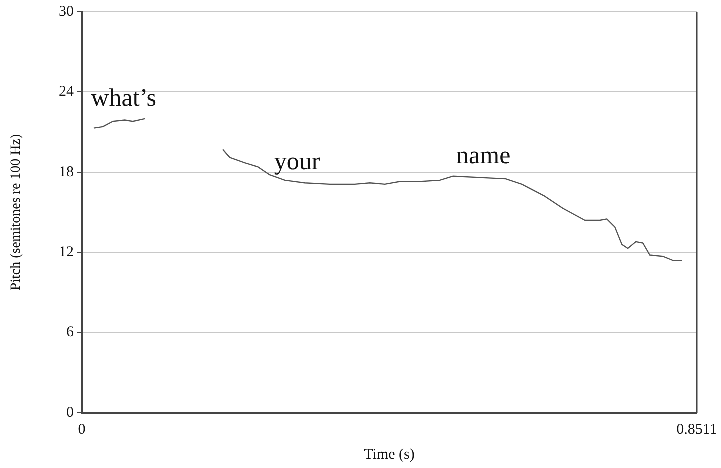 The image size is (721, 468). Describe the element at coordinates (483, 156) in the screenshot. I see `annotation: name` at that location.